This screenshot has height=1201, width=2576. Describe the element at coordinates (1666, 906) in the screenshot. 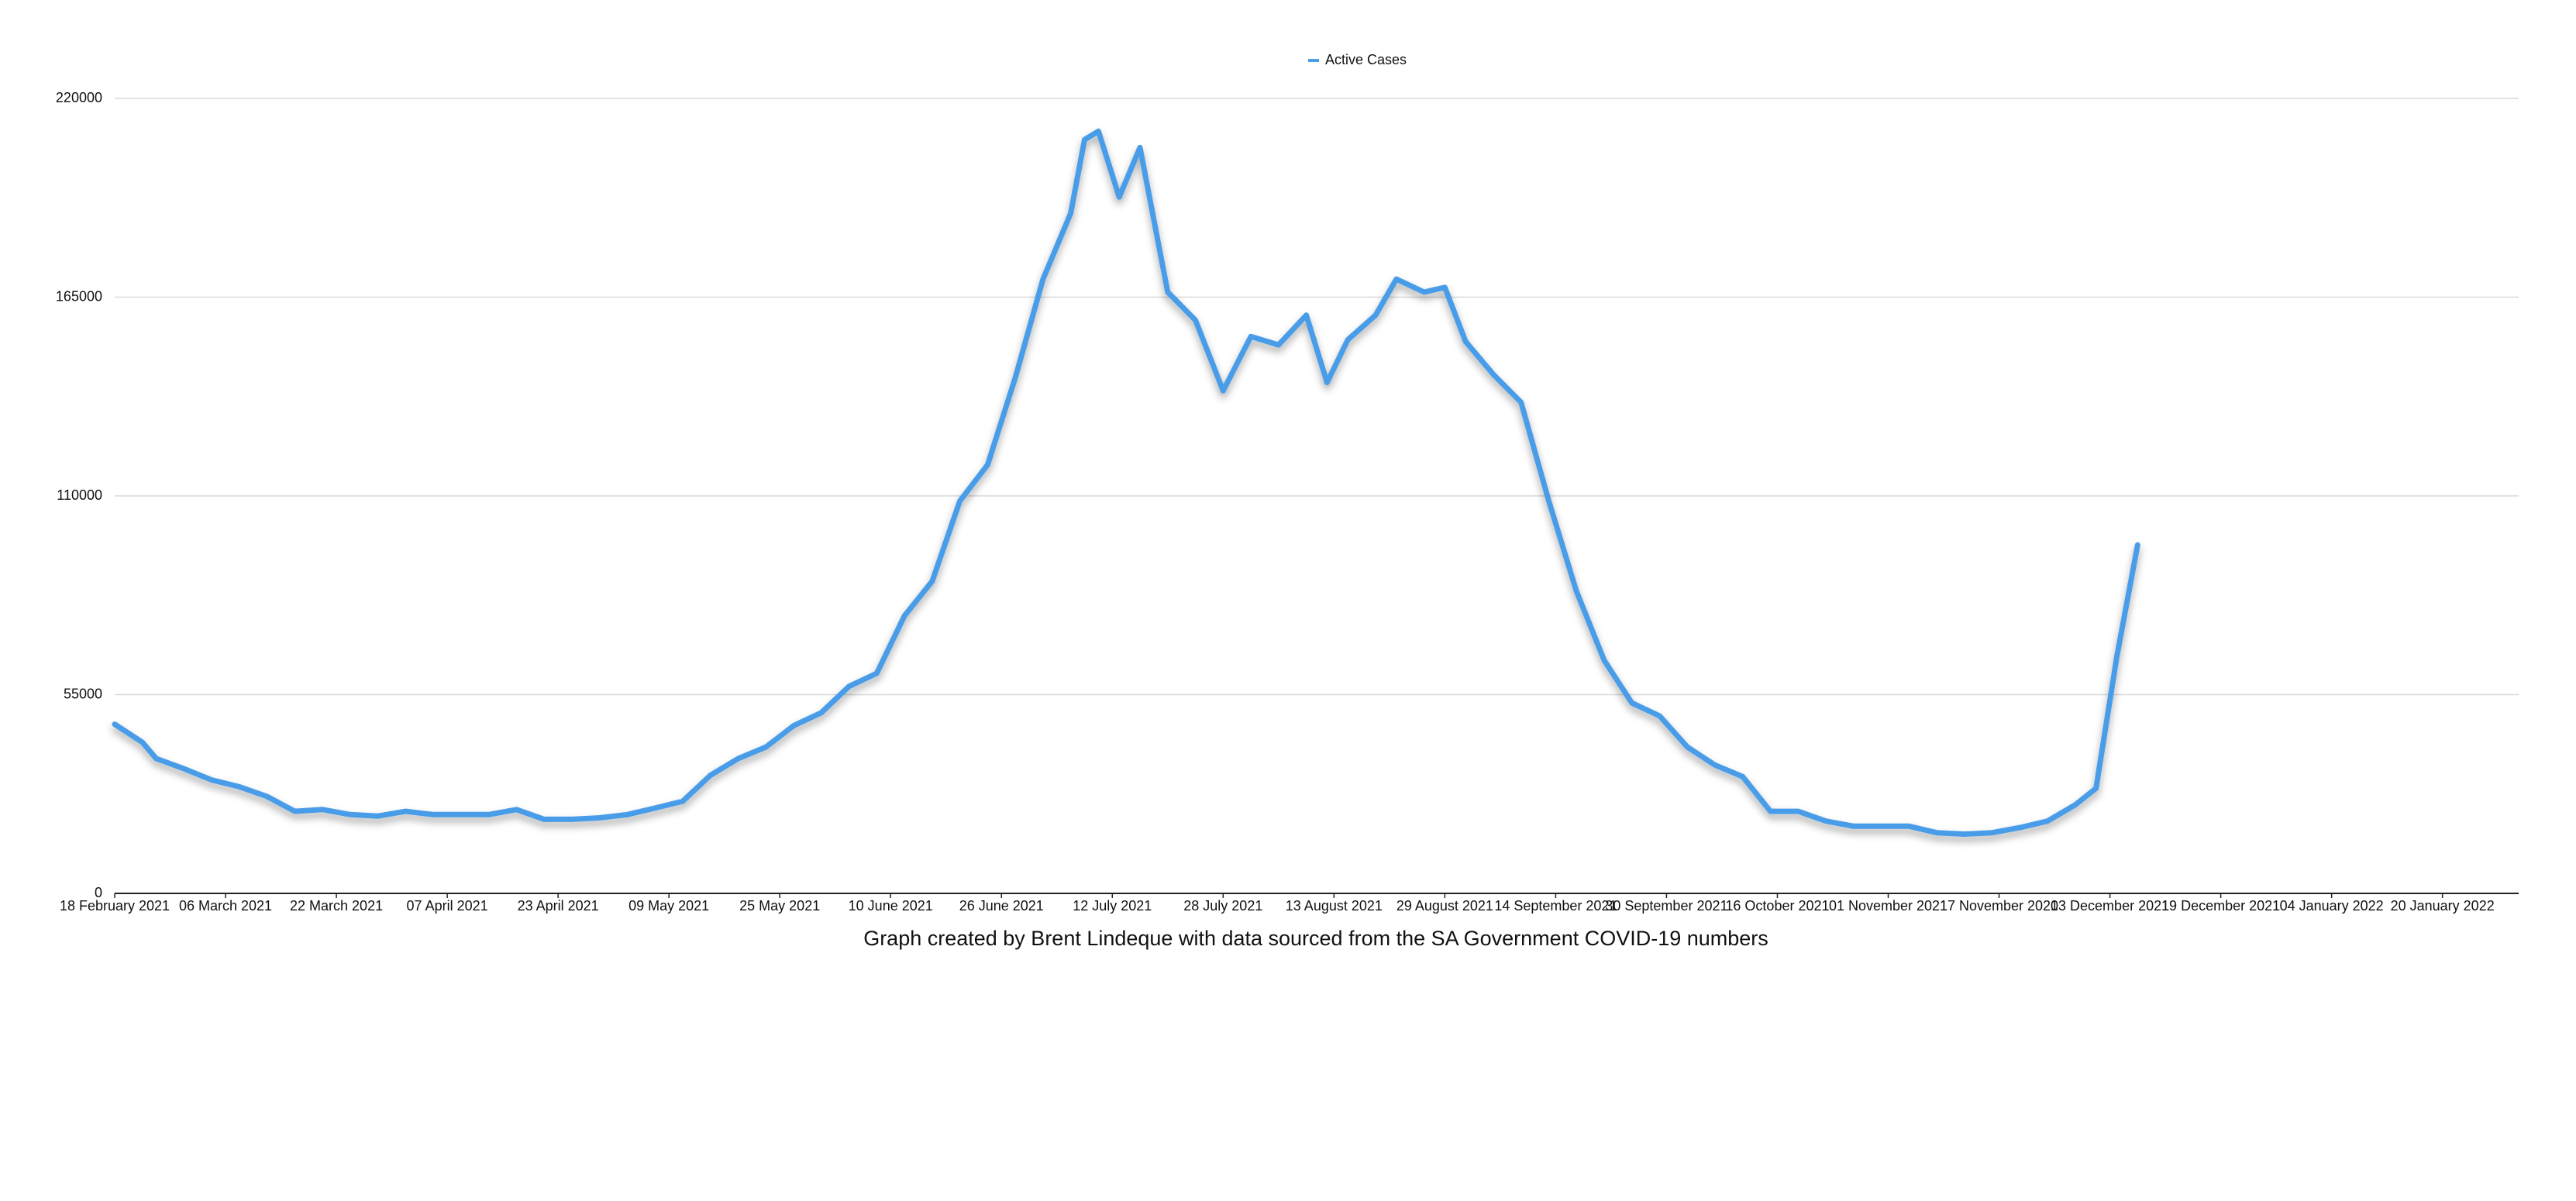

I see `x-tick-label: 30 September 2021` at that location.